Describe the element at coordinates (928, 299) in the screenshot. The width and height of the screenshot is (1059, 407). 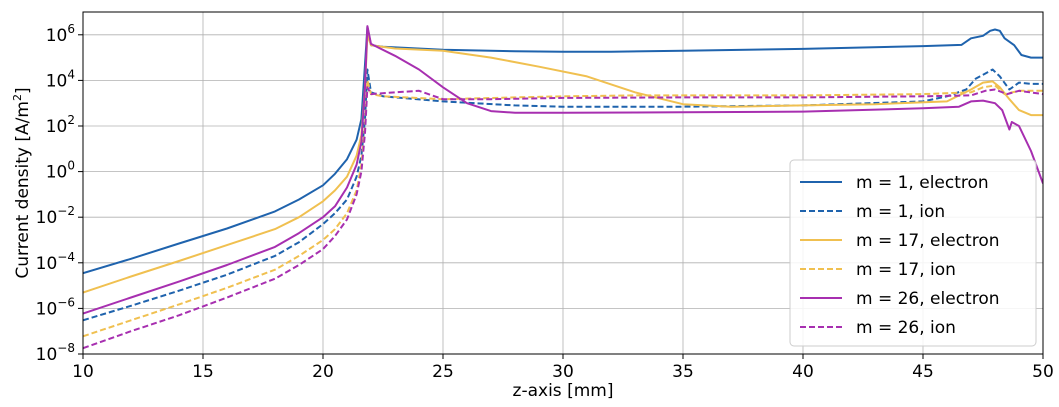
I see `legend-label: m = 26, electron` at that location.